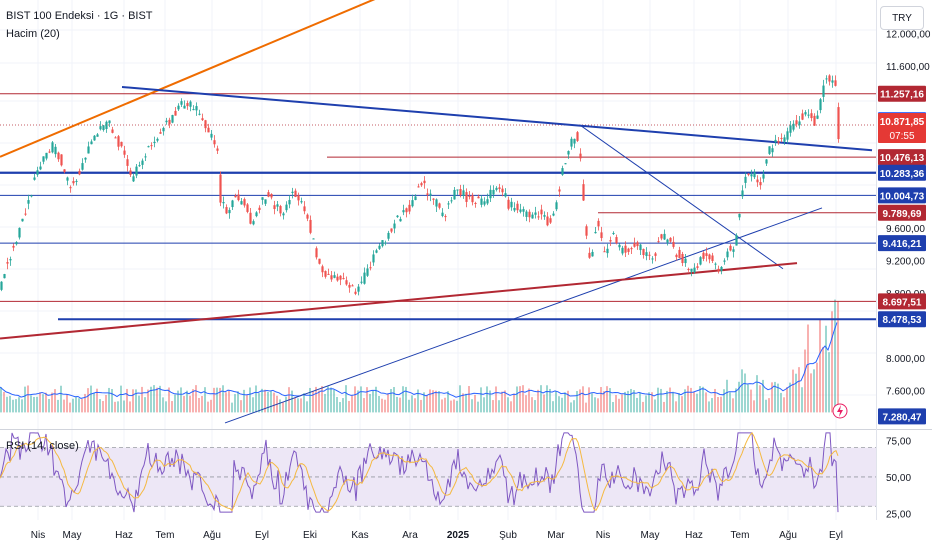 The width and height of the screenshot is (932, 550). What do you see at coordinates (898, 515) in the screenshot?
I see `rsi-tick-label: 25,00` at bounding box center [898, 515].